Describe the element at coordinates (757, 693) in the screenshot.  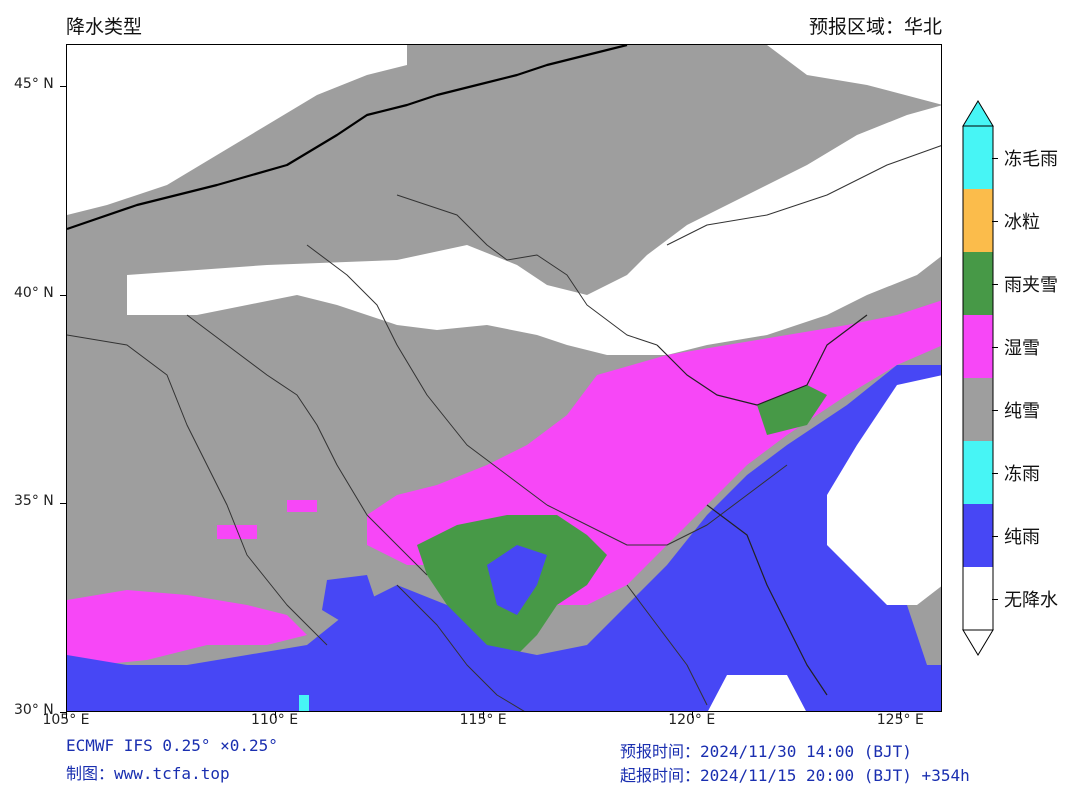
I see `no-precip-shanghai` at that location.